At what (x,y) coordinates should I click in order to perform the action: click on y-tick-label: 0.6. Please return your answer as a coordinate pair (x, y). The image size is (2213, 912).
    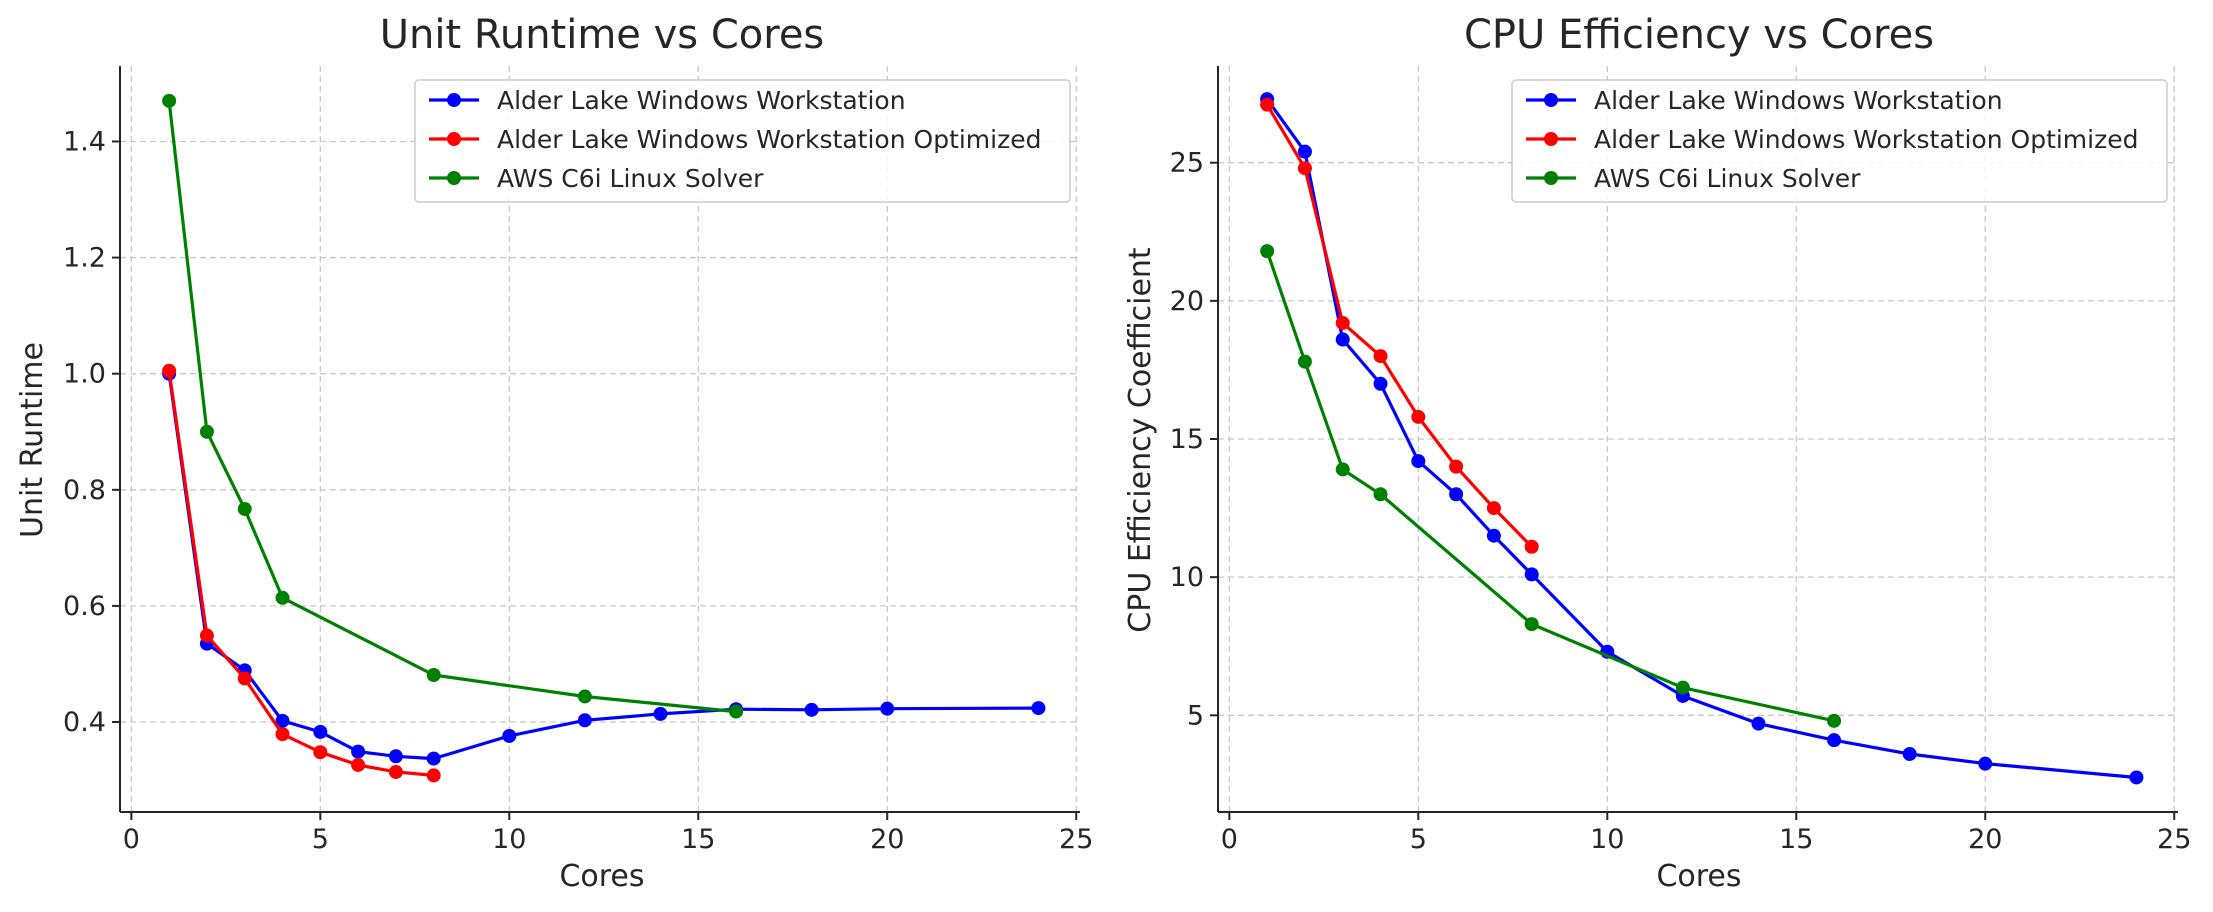
    Looking at the image, I should click on (84, 606).